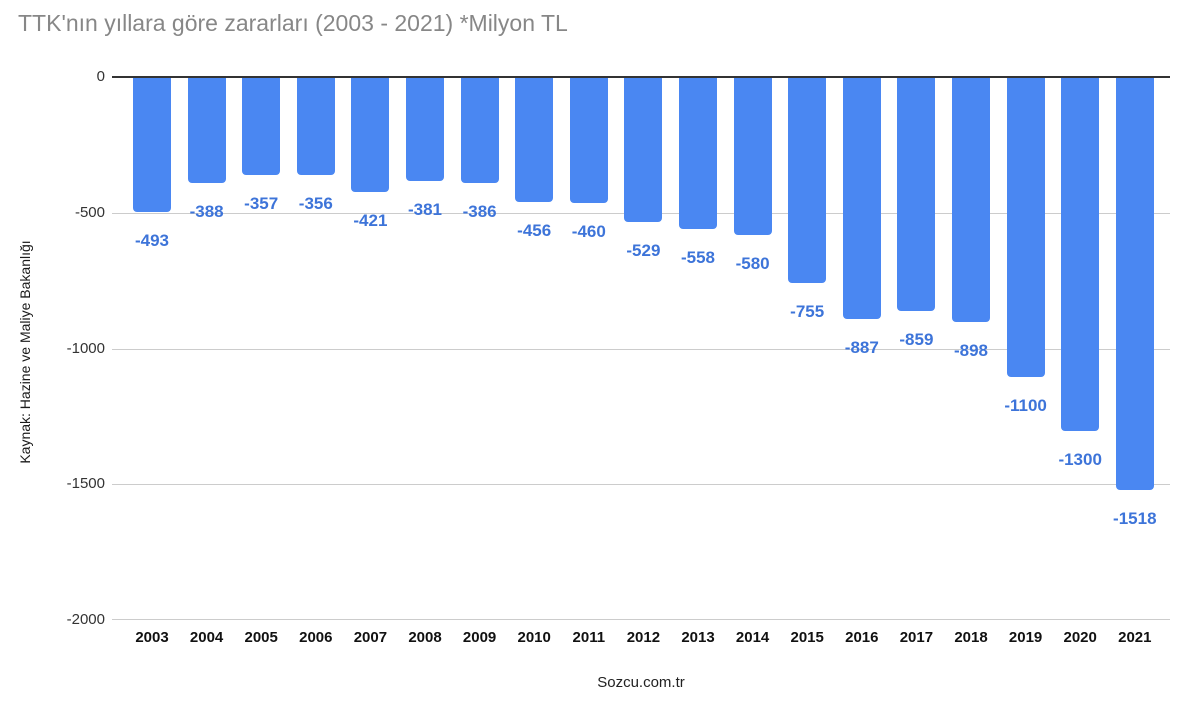  What do you see at coordinates (261, 203) in the screenshot?
I see `bar-value-label: -357` at bounding box center [261, 203].